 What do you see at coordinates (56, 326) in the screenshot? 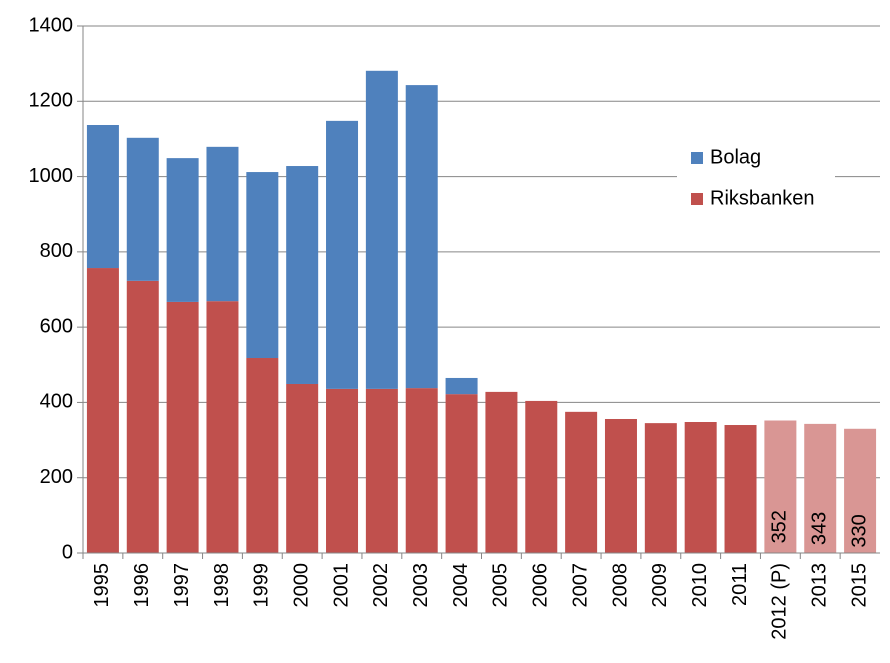
I see `y-tick-label: 600` at bounding box center [56, 326].